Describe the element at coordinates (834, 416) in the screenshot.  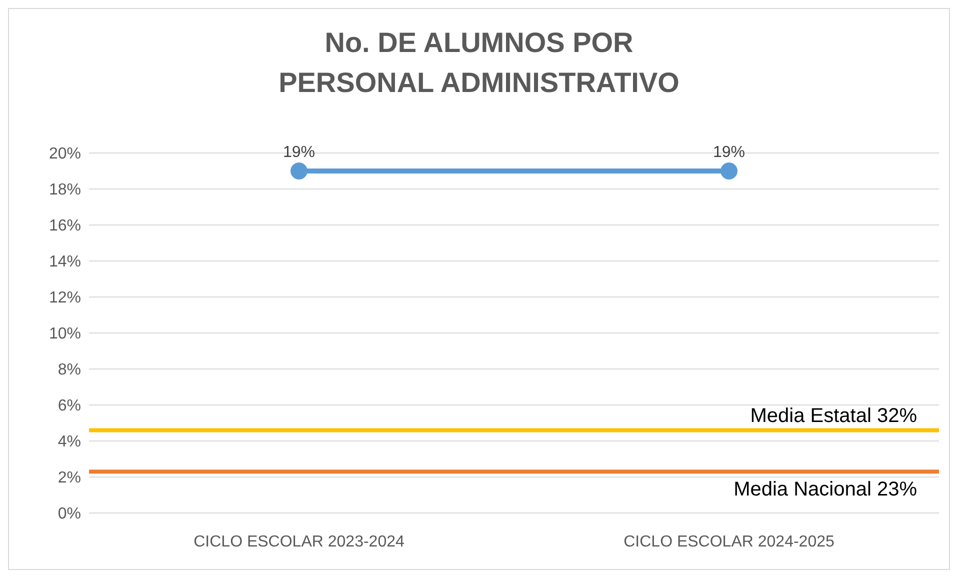
I see `ref-line-label: Media Estatal 32%` at that location.